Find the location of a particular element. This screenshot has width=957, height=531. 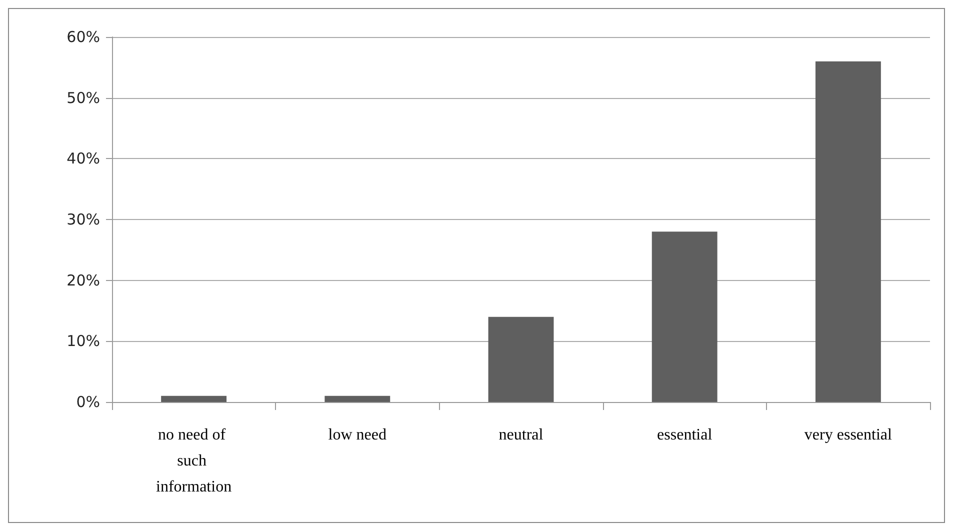

x-tick-label: neutral is located at coordinates (521, 435).